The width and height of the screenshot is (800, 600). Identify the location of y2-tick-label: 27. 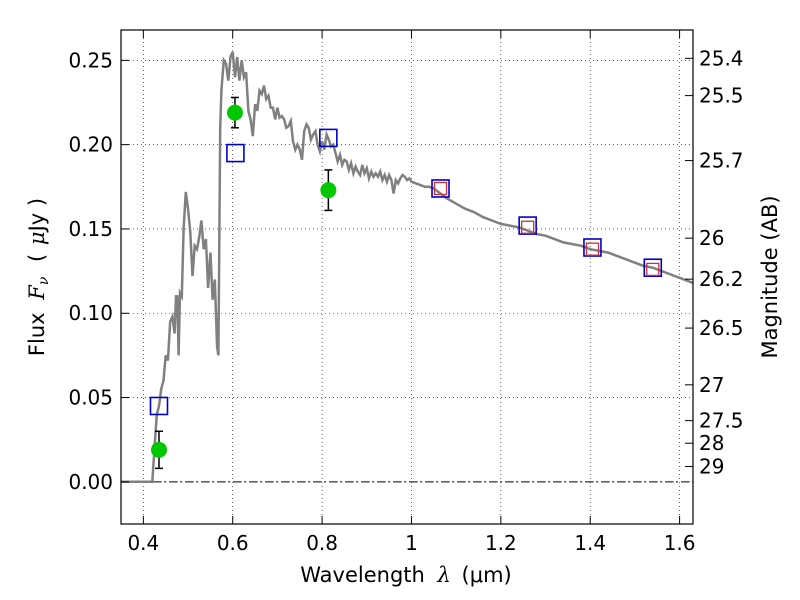
(711, 385).